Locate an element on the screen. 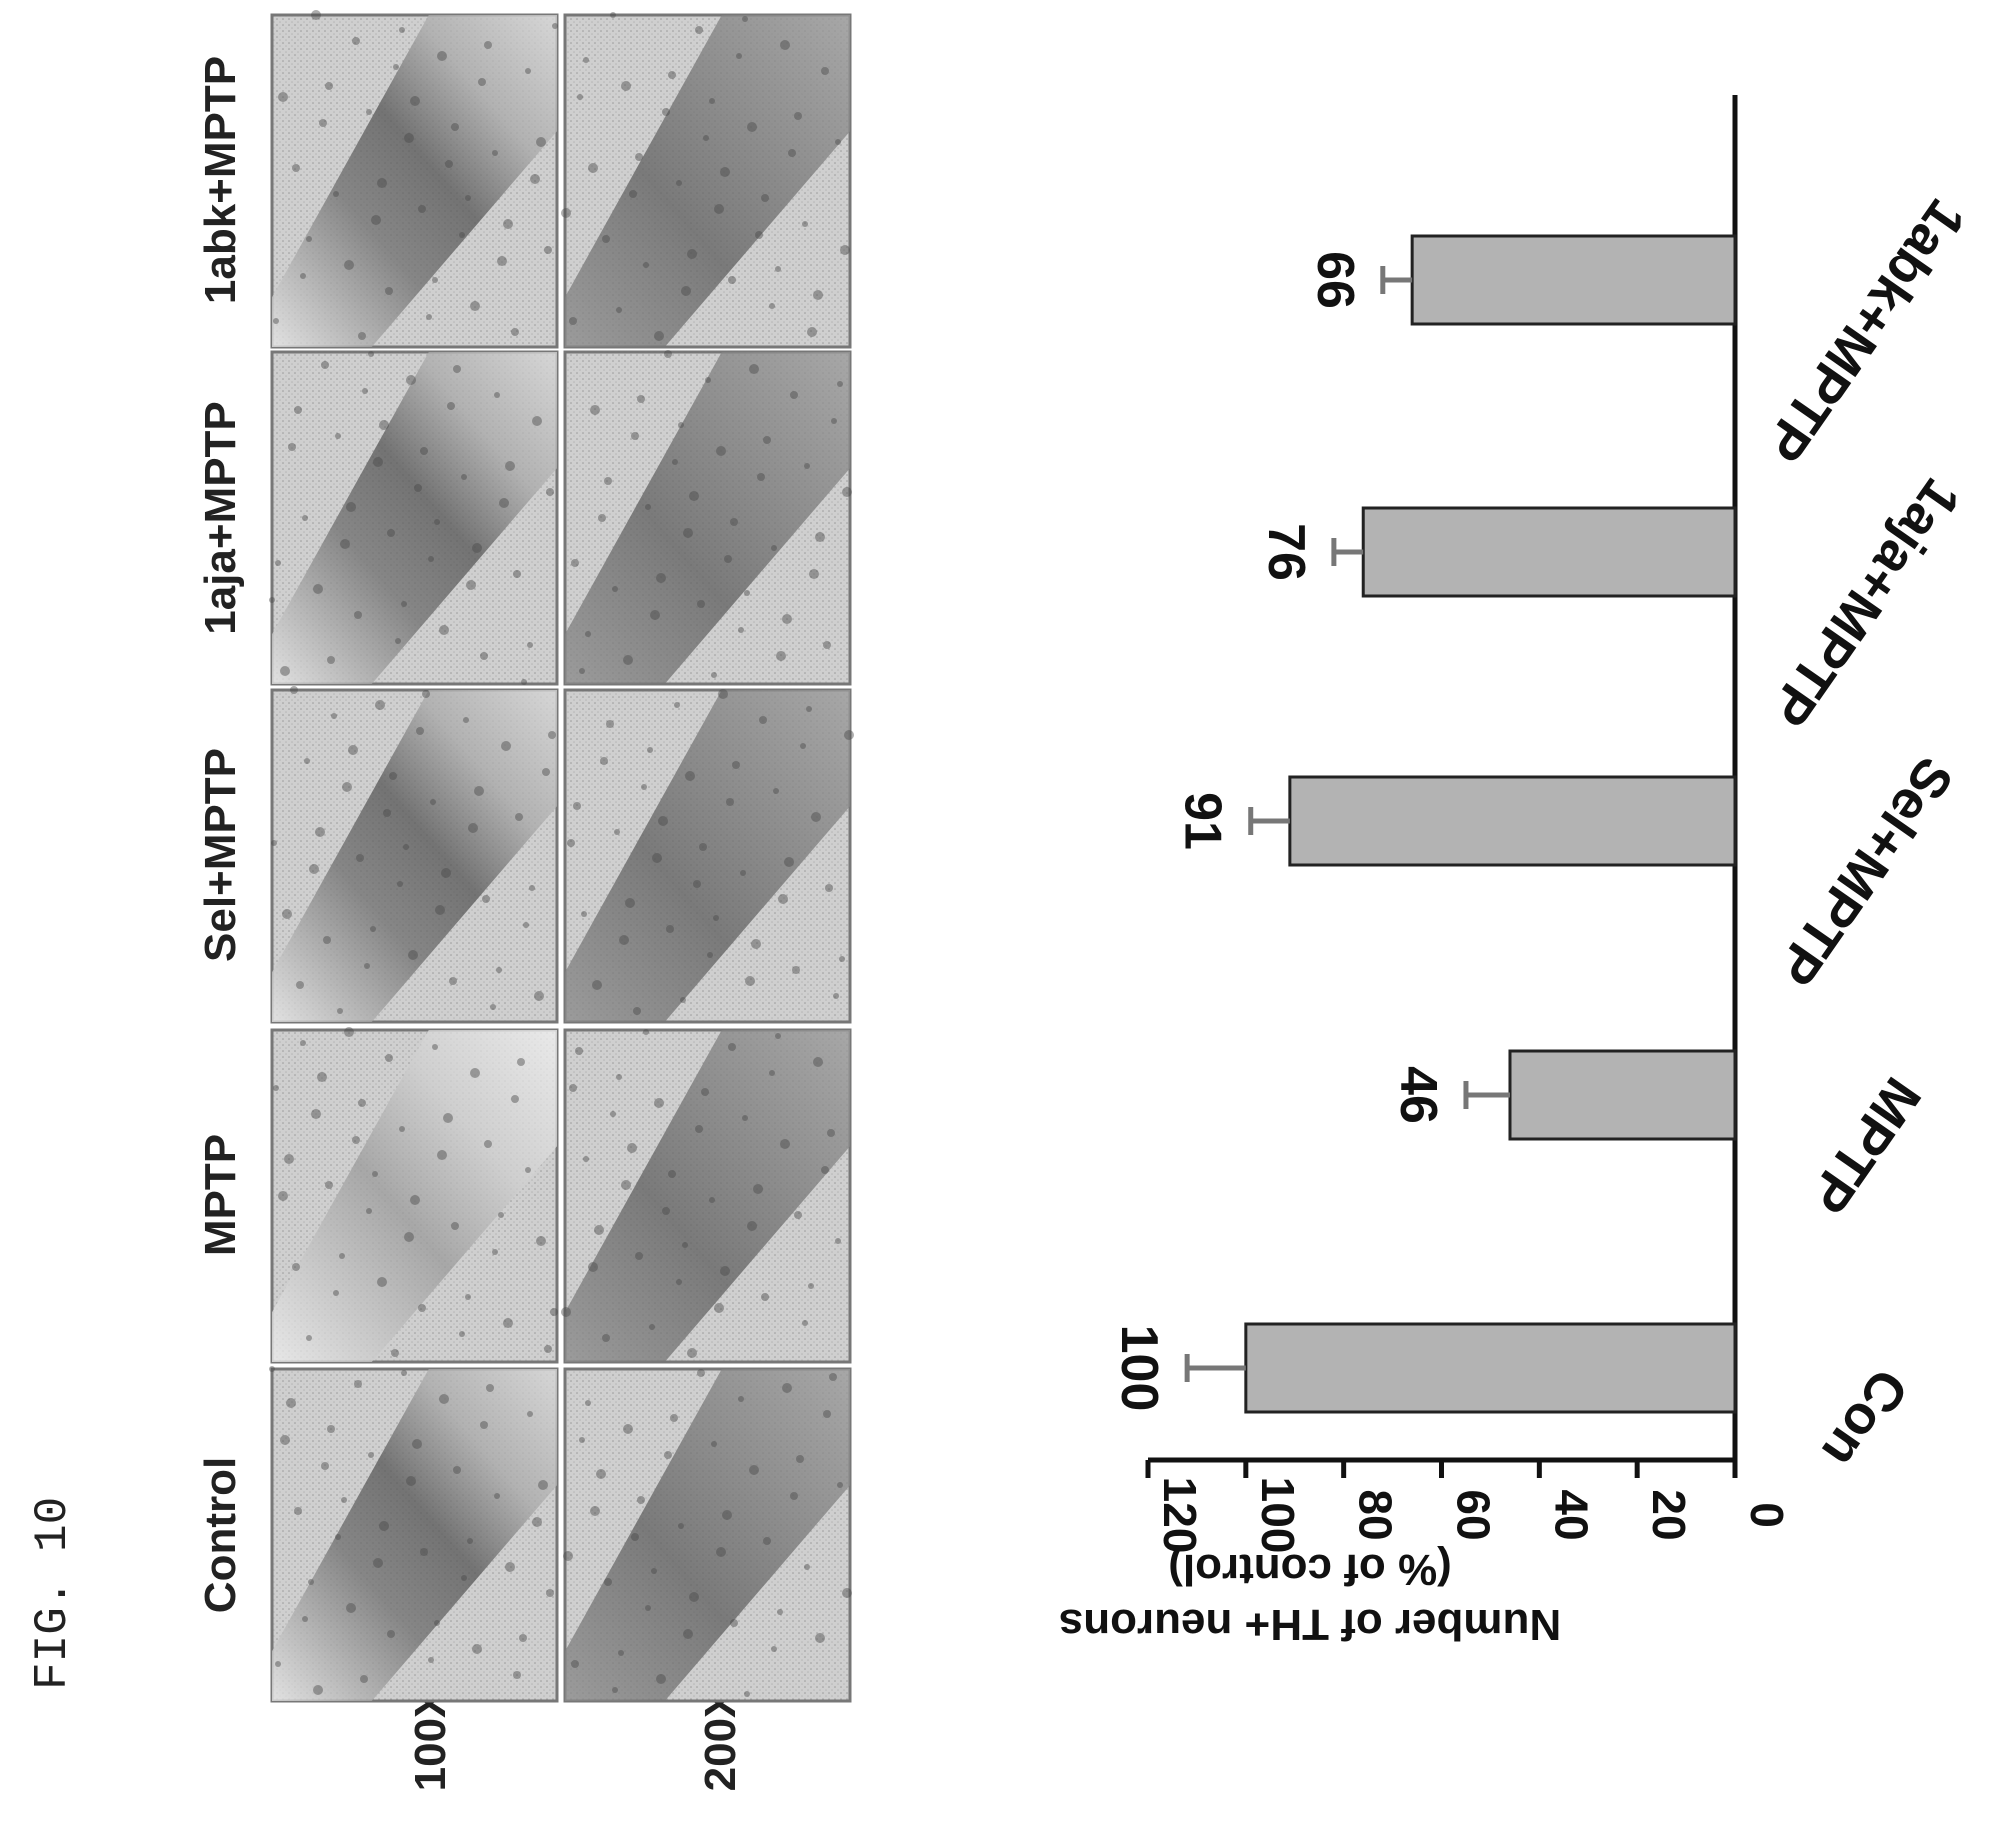  micrograph-column-label-1aja-mptp: 1aja+MPTP is located at coordinates (220, 518).